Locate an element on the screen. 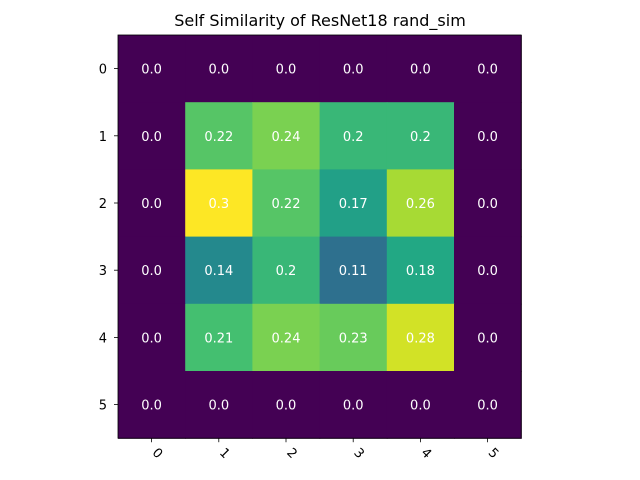  x-tick-label-0: 0 is located at coordinates (157, 453).